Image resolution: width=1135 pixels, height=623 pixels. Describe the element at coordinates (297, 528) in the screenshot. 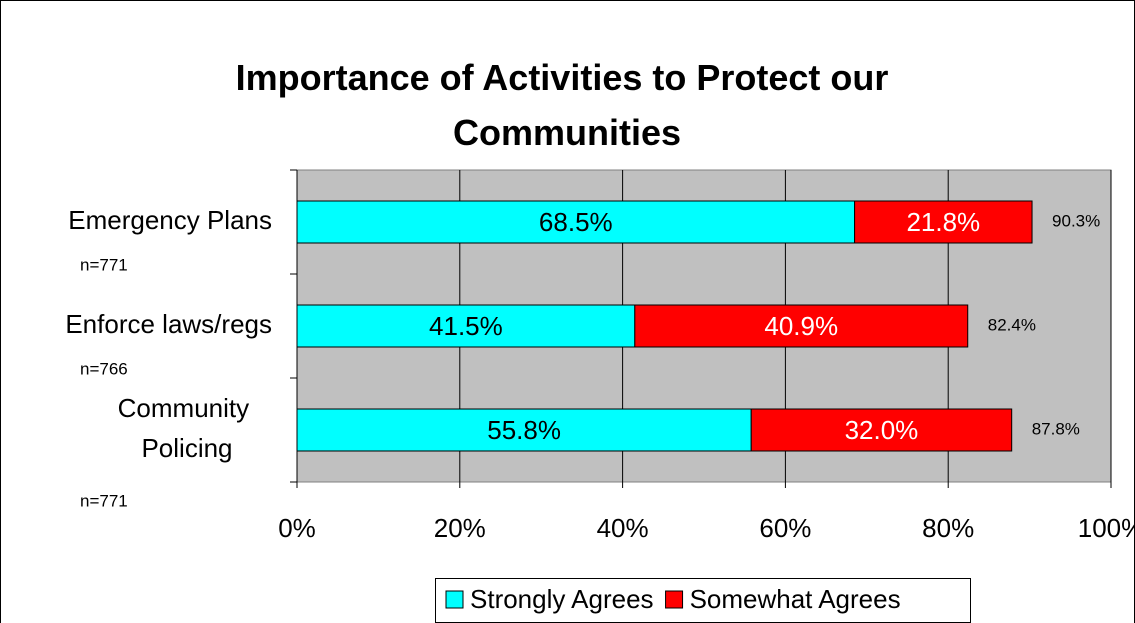

I see `x-tick-label: 0%` at that location.